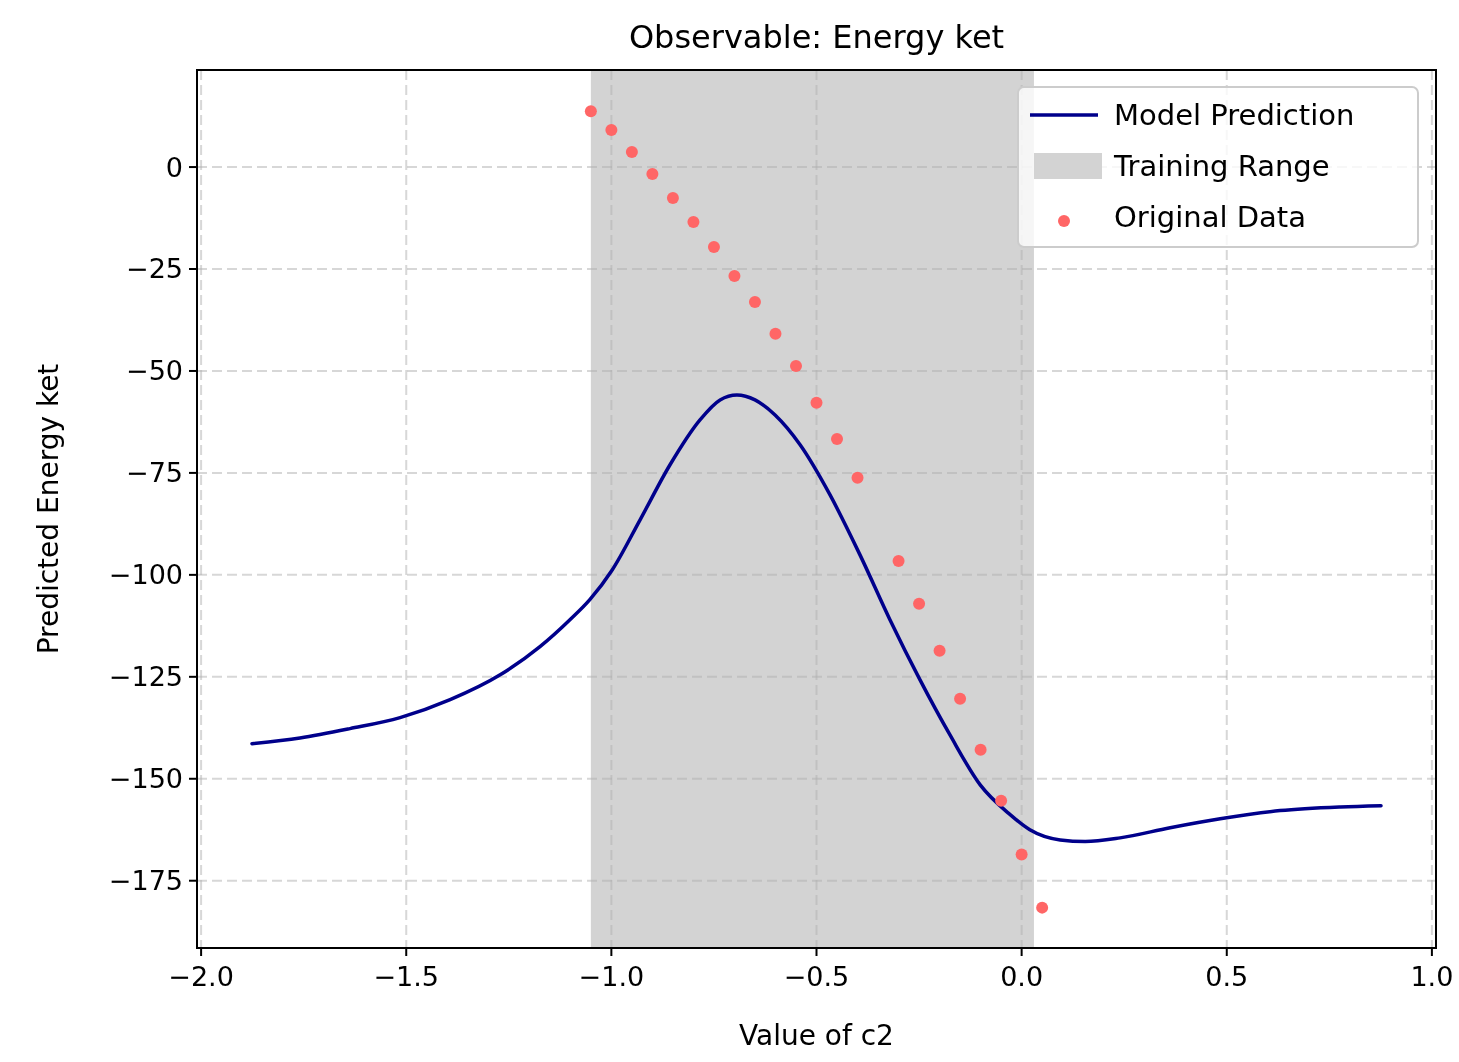  What do you see at coordinates (145, 881) in the screenshot?
I see `y-tick-label: −175` at bounding box center [145, 881].